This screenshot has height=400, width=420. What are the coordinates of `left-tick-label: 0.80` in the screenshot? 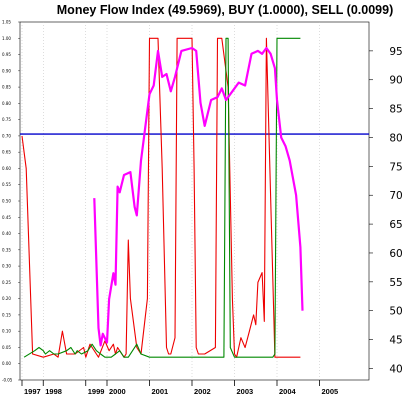 It's located at (6, 103).